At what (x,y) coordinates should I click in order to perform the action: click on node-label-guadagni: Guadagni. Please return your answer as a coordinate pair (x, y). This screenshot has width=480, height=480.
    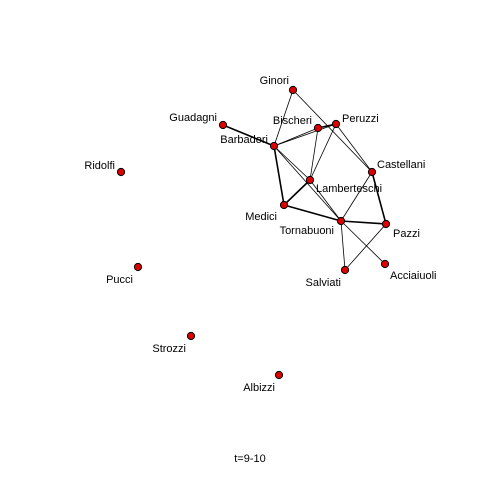
    Looking at the image, I should click on (193, 118).